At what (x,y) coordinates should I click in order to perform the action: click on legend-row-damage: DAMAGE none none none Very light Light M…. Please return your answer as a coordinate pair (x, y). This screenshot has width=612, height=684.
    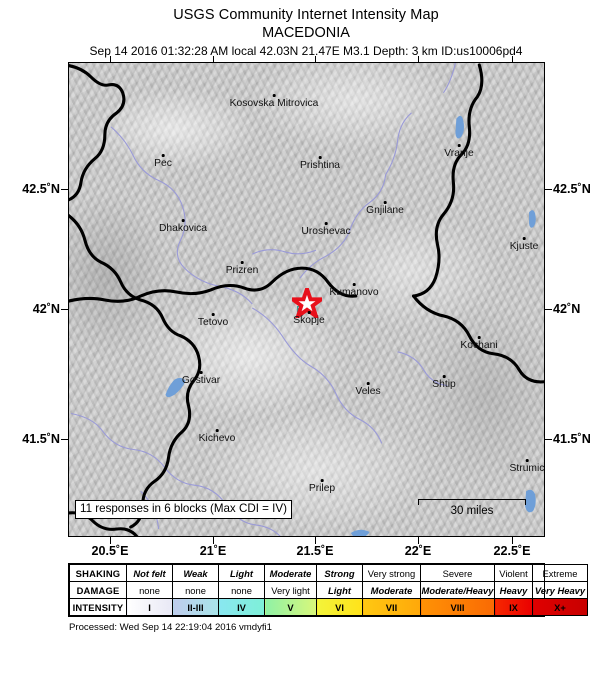
    Looking at the image, I should click on (328, 590).